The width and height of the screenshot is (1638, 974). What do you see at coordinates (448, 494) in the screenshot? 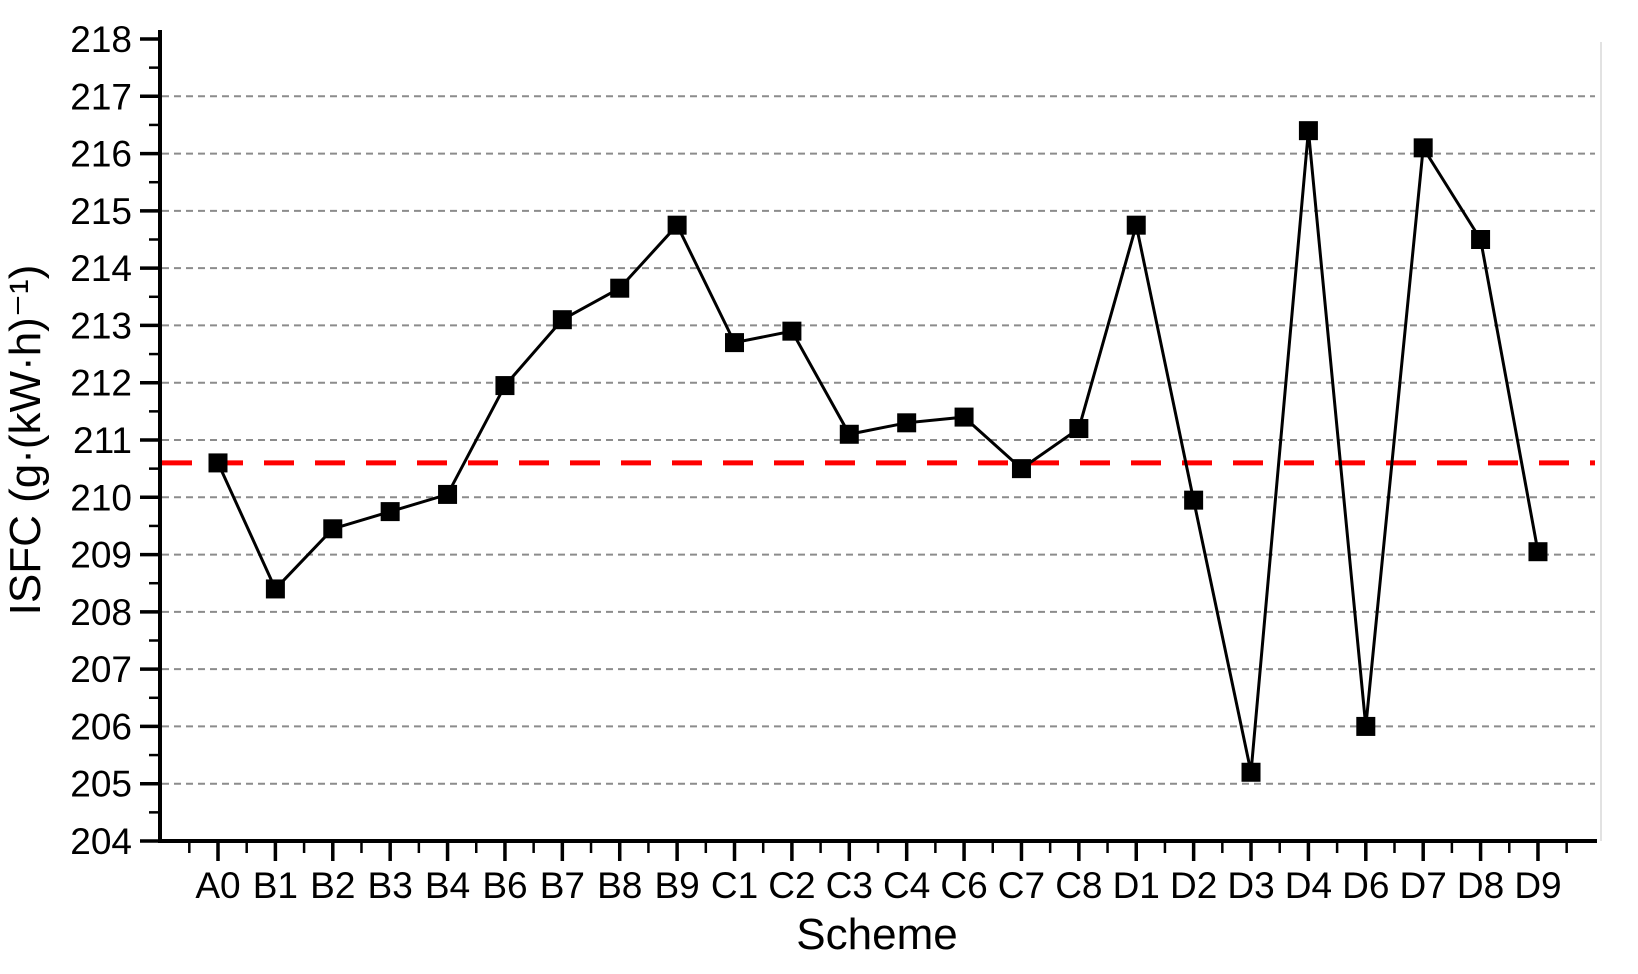
I see `data-point-marker-B4` at bounding box center [448, 494].